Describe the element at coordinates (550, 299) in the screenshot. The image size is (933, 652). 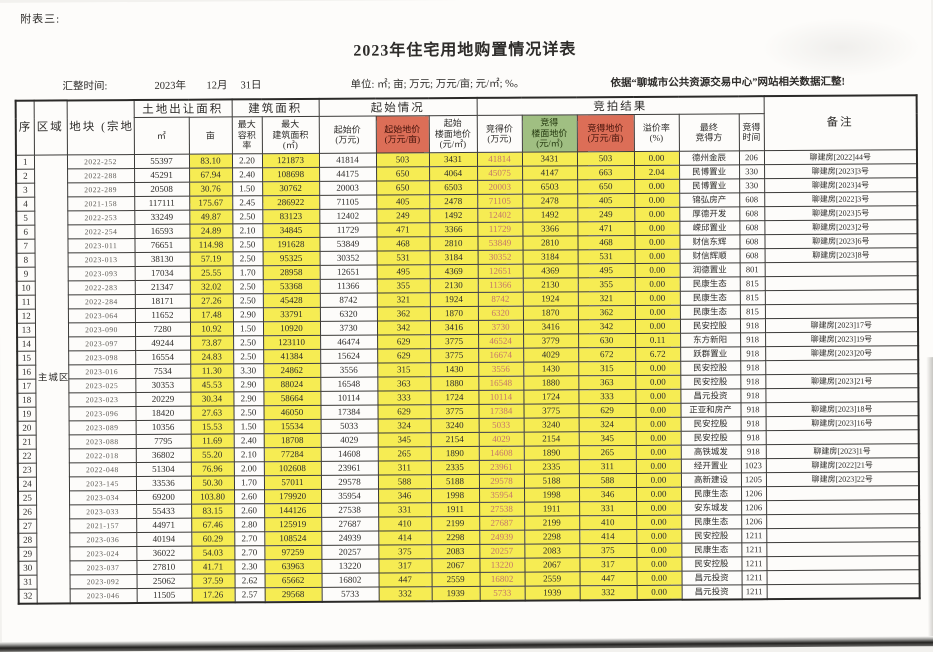
I see `cell-win-floor-price: 1924` at that location.